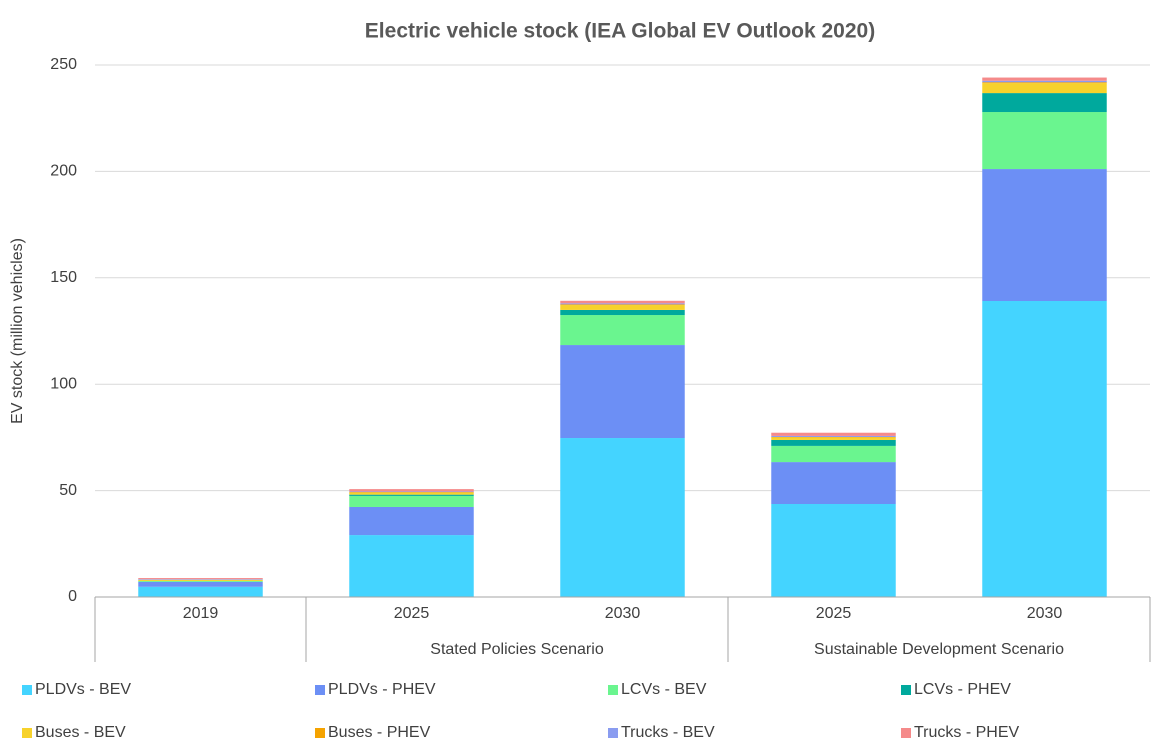  What do you see at coordinates (379, 732) in the screenshot?
I see `legend-label: Buses - PHEV` at bounding box center [379, 732].